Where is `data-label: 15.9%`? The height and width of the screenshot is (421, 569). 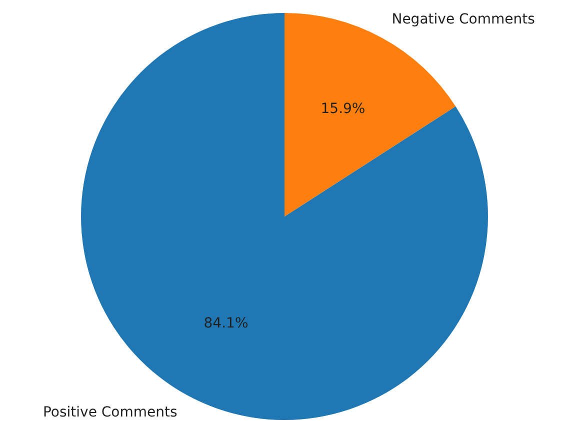
data-label: 15.9% is located at coordinates (343, 108).